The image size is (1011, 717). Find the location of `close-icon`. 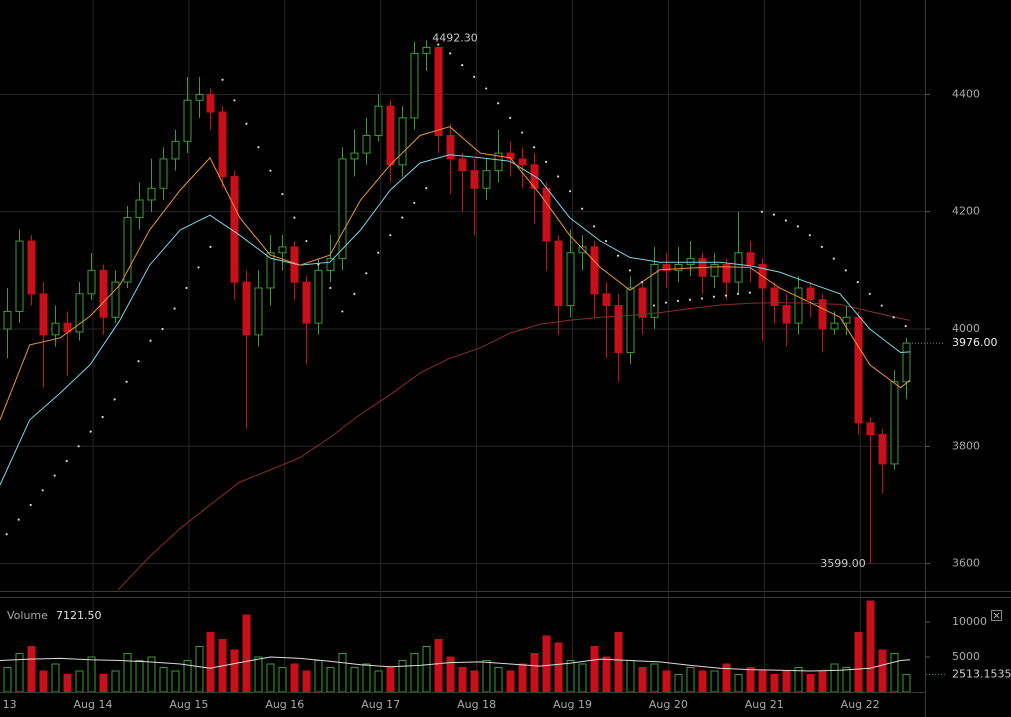

close-icon is located at coordinates (996, 615).